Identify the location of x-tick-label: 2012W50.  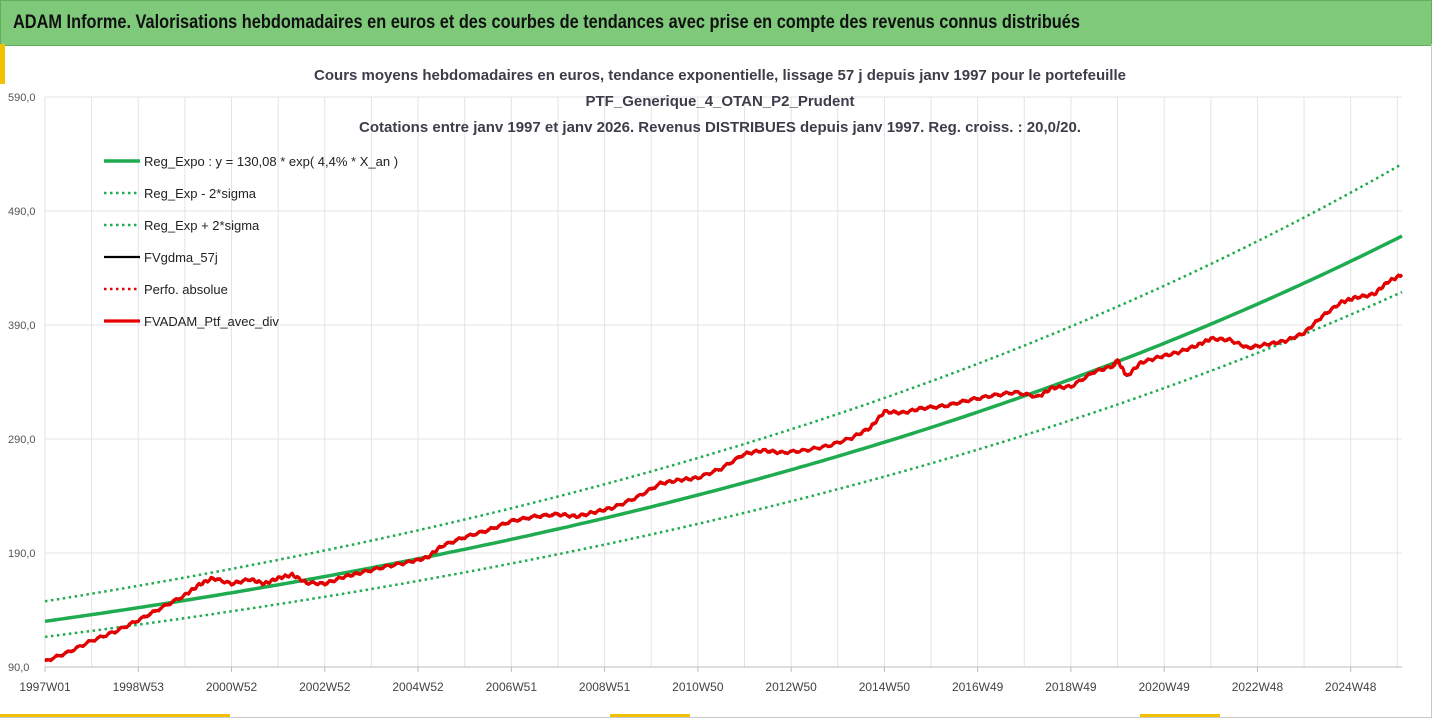
(791, 687).